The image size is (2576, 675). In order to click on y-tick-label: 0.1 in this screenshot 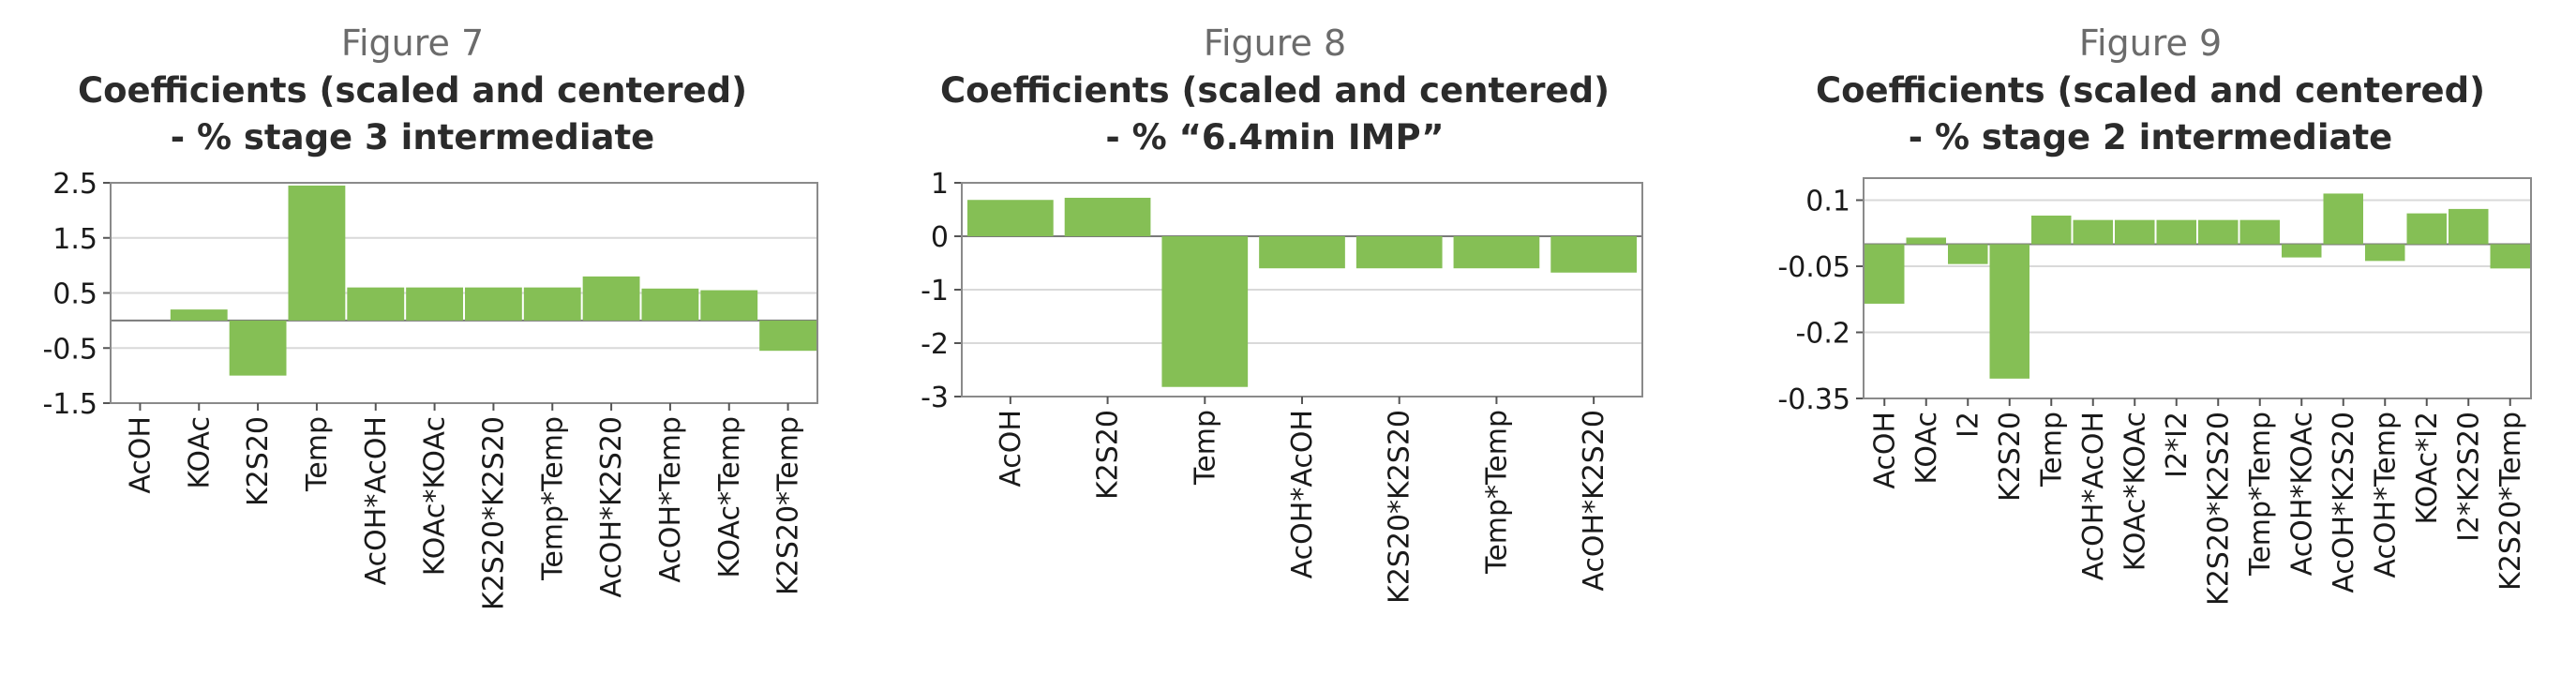, I will do `click(1828, 202)`.